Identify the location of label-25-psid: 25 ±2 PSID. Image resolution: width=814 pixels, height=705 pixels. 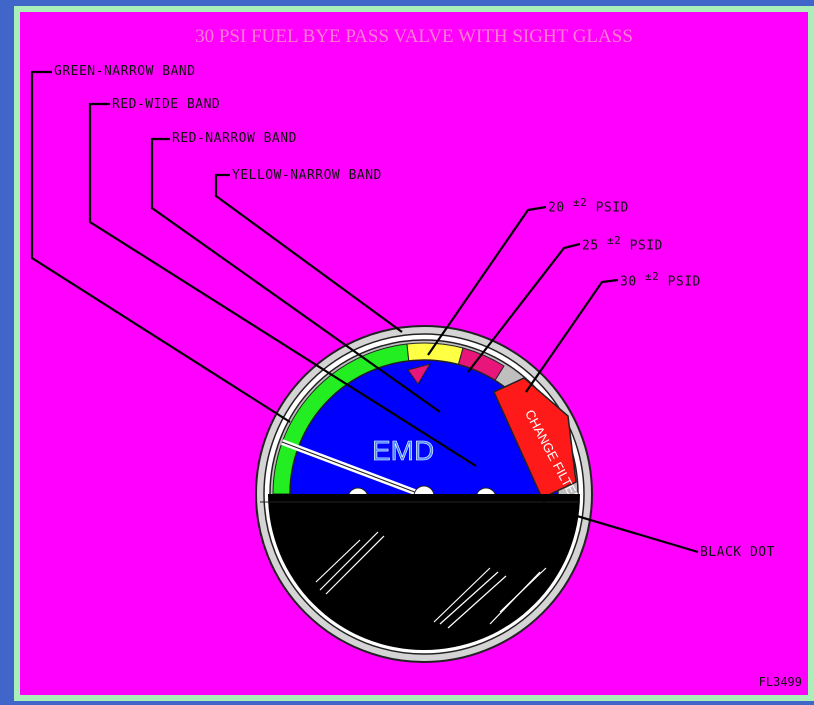
(622, 243).